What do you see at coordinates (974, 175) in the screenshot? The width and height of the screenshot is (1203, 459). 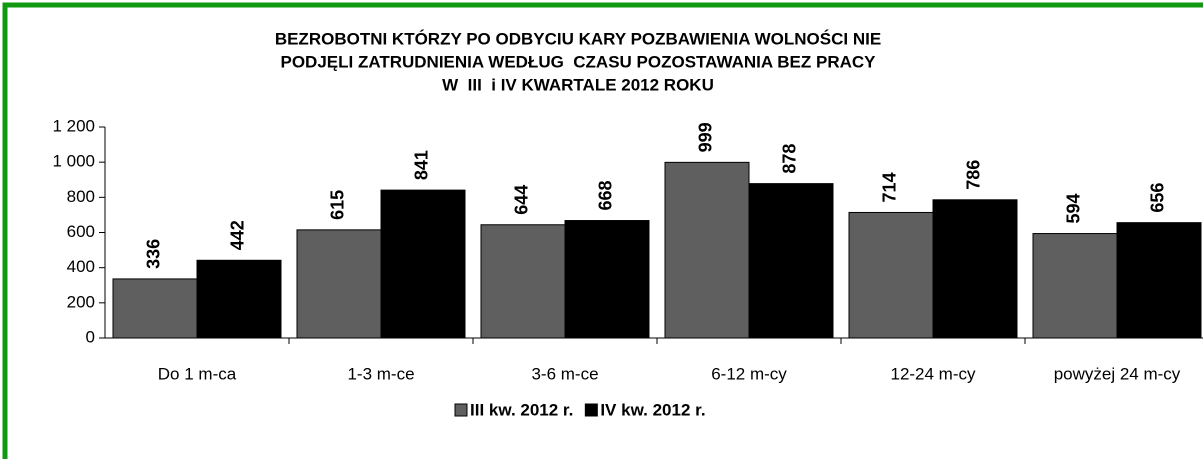 I see `data-label: 786` at bounding box center [974, 175].